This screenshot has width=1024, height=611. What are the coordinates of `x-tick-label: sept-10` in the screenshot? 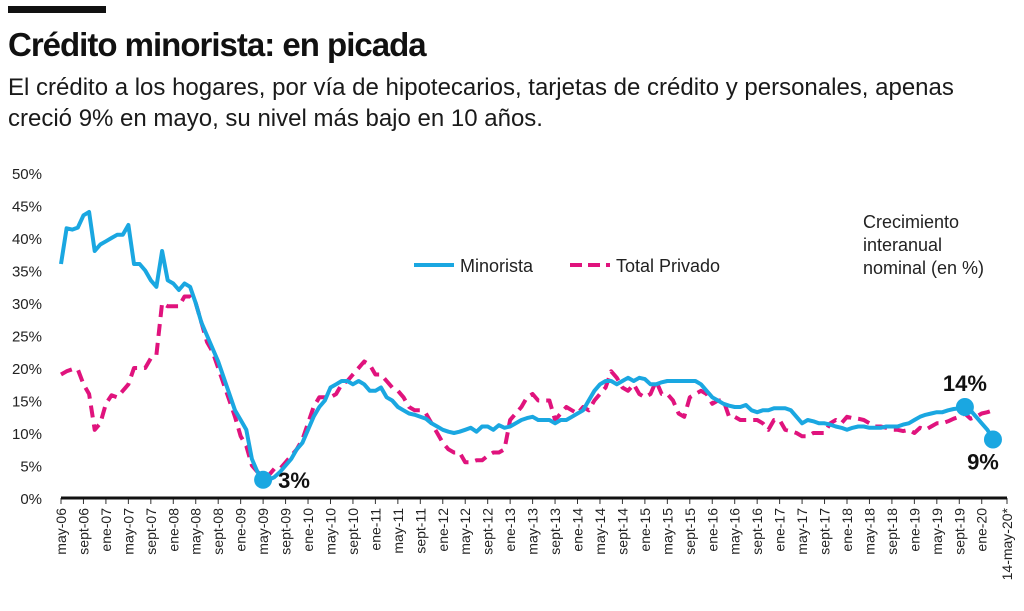 It's located at (353, 531).